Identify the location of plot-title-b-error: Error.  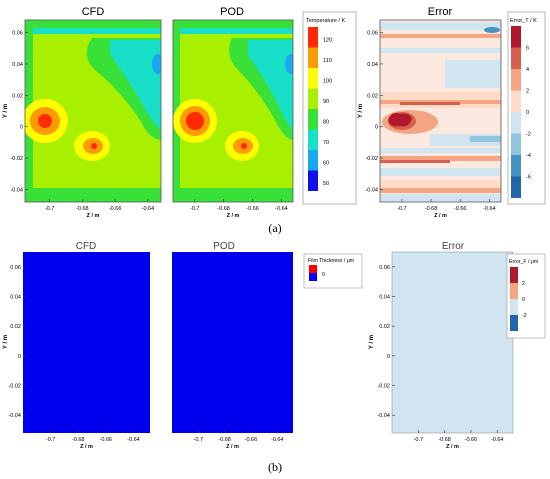
(453, 246).